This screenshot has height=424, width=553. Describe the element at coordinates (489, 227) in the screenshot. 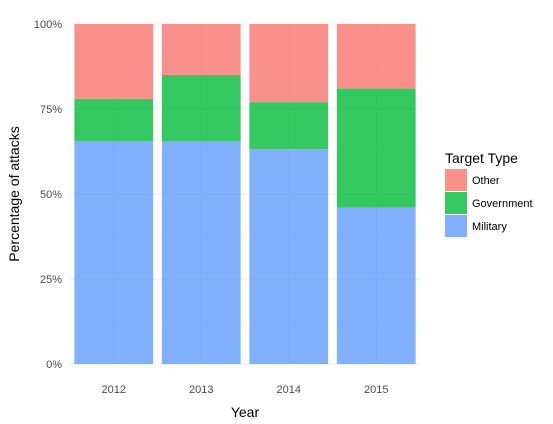

I see `legend-label-military: Military` at that location.